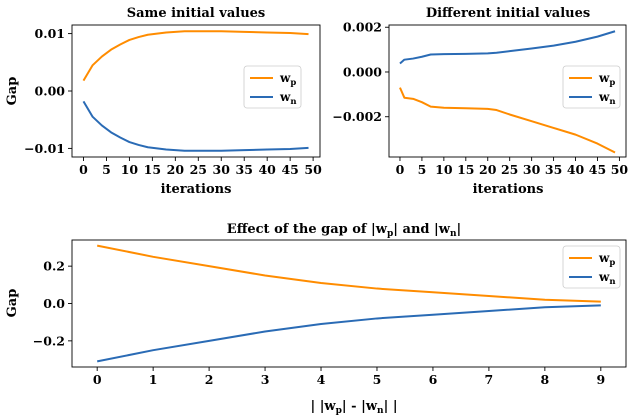 This screenshot has height=417, width=629. What do you see at coordinates (357, 116) in the screenshot?
I see `y-tick-label: −0.002` at bounding box center [357, 116].